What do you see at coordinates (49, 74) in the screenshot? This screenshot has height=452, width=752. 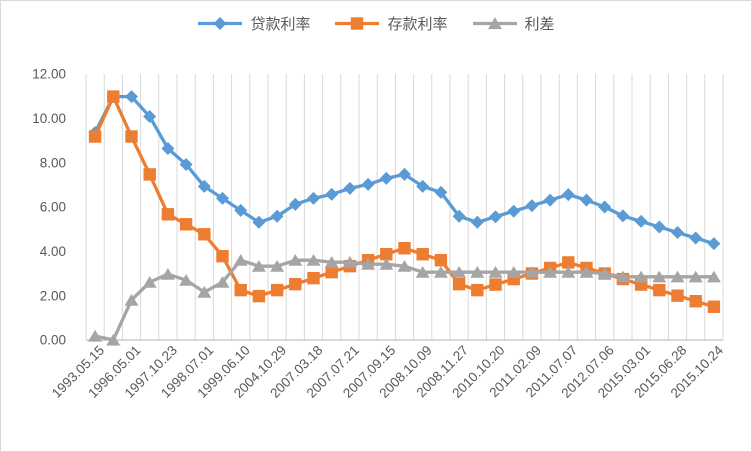 I see `y-axis-tick-label: 12.00` at bounding box center [49, 74].